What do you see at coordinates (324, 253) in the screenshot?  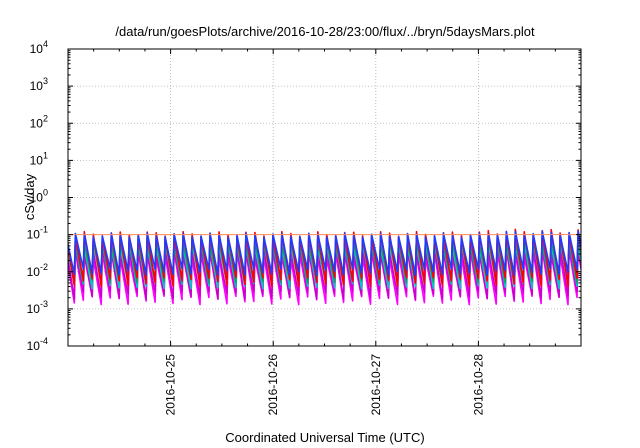 I see `series-line` at bounding box center [324, 253].